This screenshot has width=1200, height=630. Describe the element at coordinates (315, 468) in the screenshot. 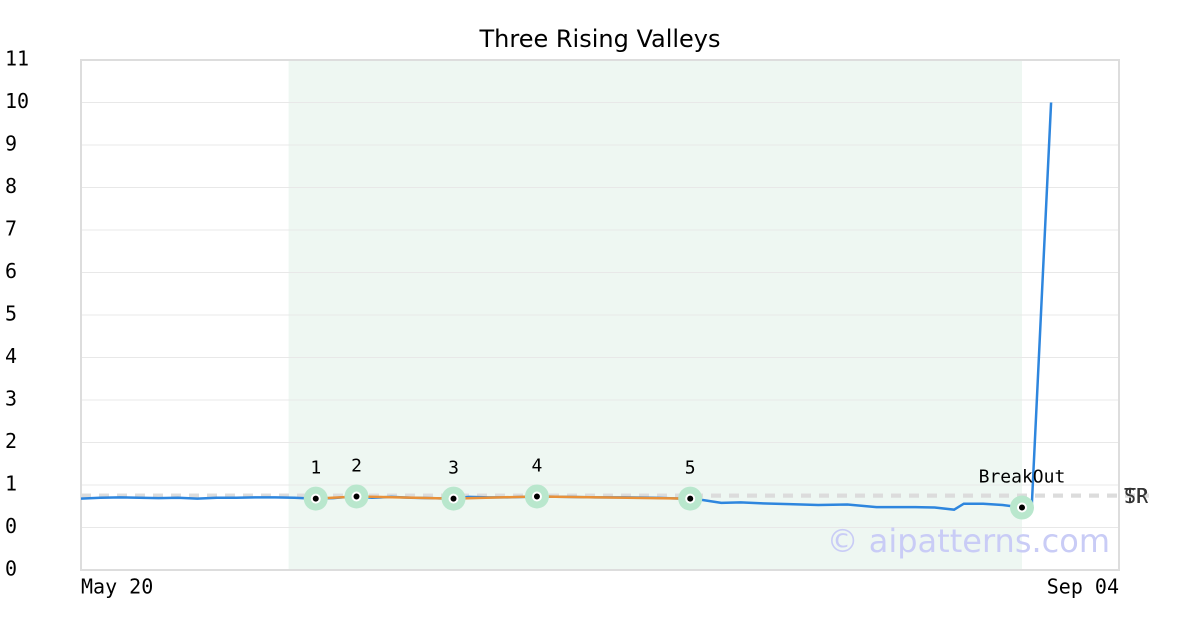

I see `valley-point-label: 1` at that location.